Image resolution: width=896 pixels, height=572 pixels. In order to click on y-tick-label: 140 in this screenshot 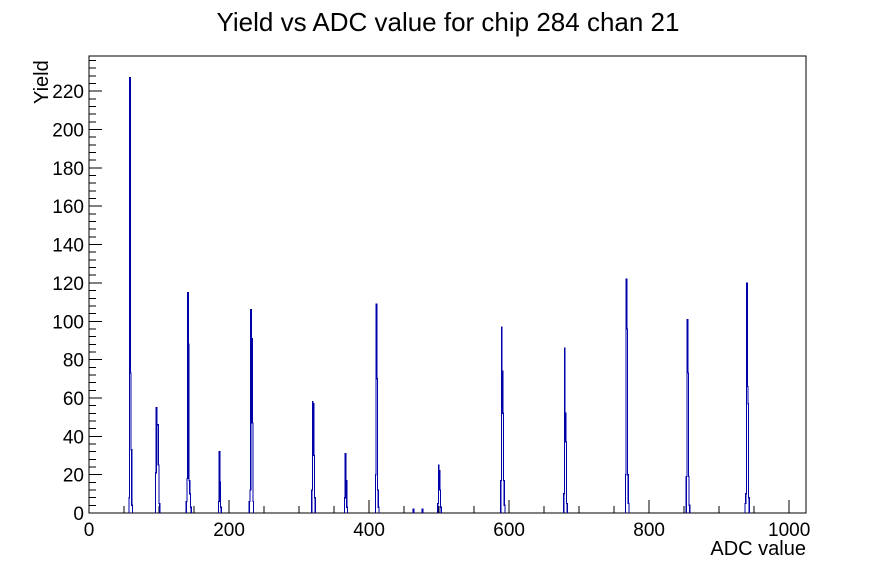, I will do `click(68, 246)`.